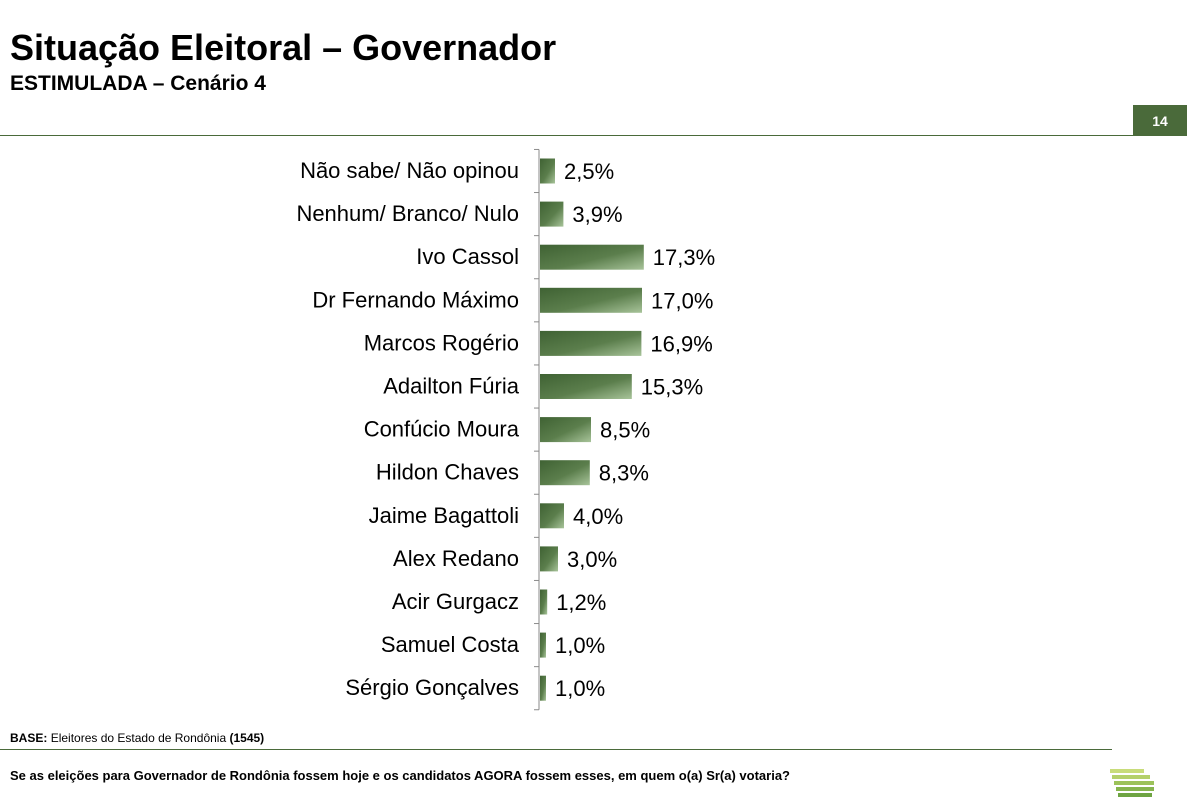 This screenshot has width=1187, height=800. What do you see at coordinates (455, 601) in the screenshot?
I see `category-label: Acir Gurgacz` at bounding box center [455, 601].